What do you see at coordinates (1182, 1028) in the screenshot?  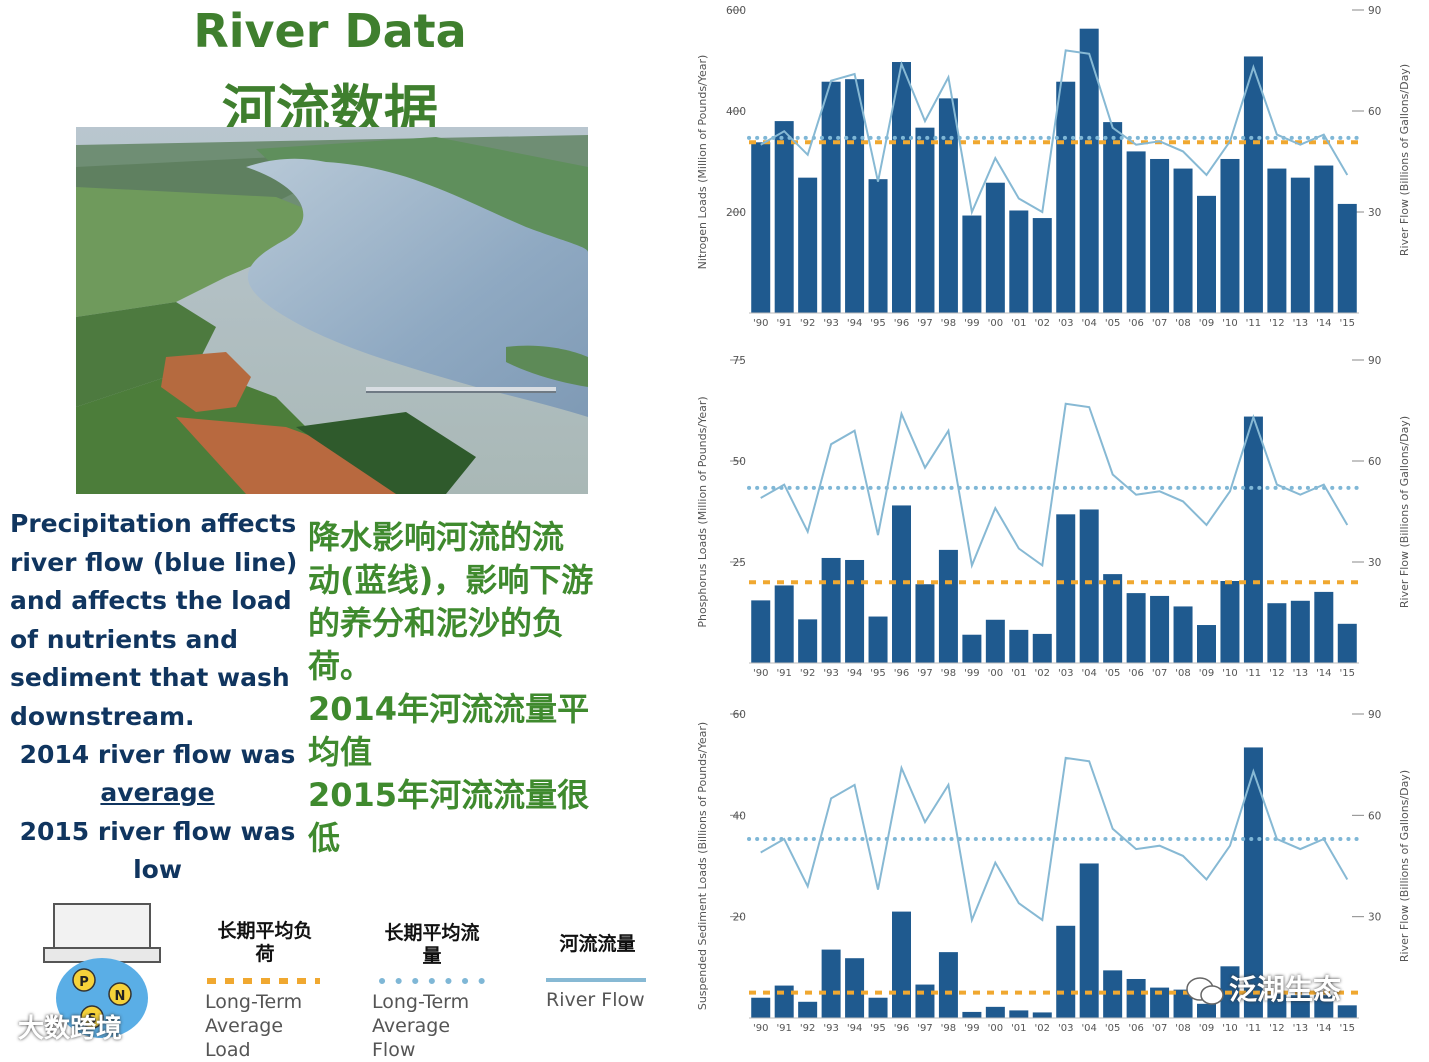 I see `x-tick-label: '08` at bounding box center [1182, 1028].